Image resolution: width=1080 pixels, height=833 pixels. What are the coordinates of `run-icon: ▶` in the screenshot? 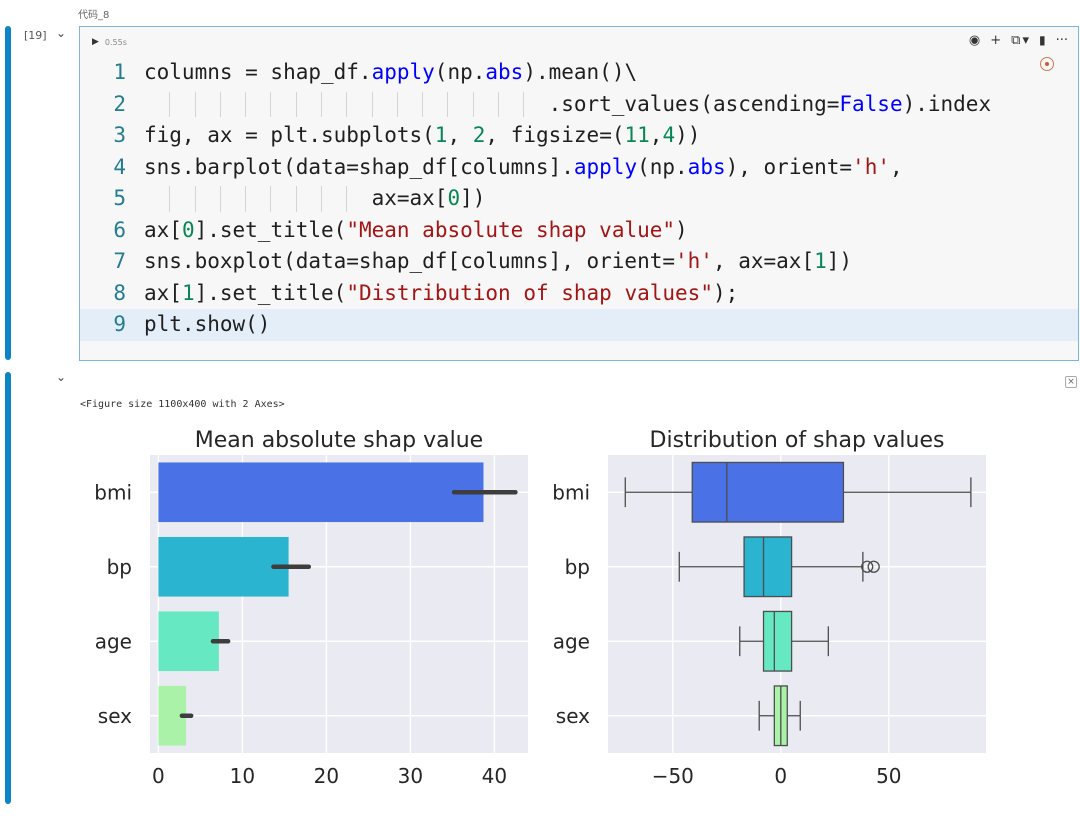 It's located at (95, 42).